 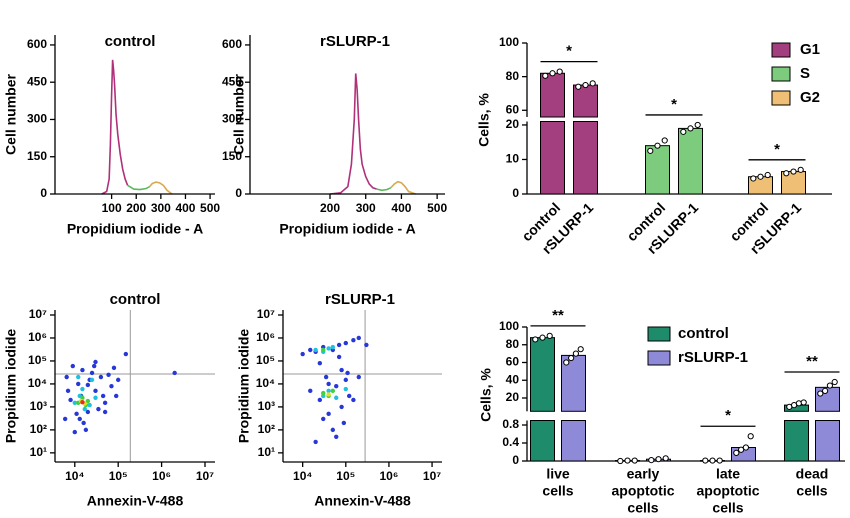 I want to click on y-tick-label: 10⁶, so click(x=37, y=337).